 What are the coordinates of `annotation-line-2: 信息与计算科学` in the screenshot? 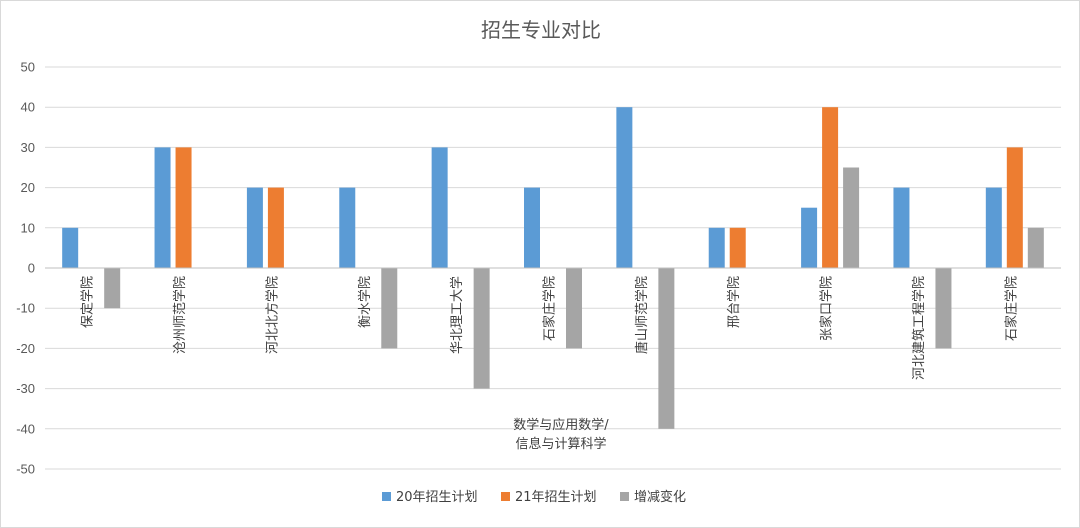 It's located at (560, 444).